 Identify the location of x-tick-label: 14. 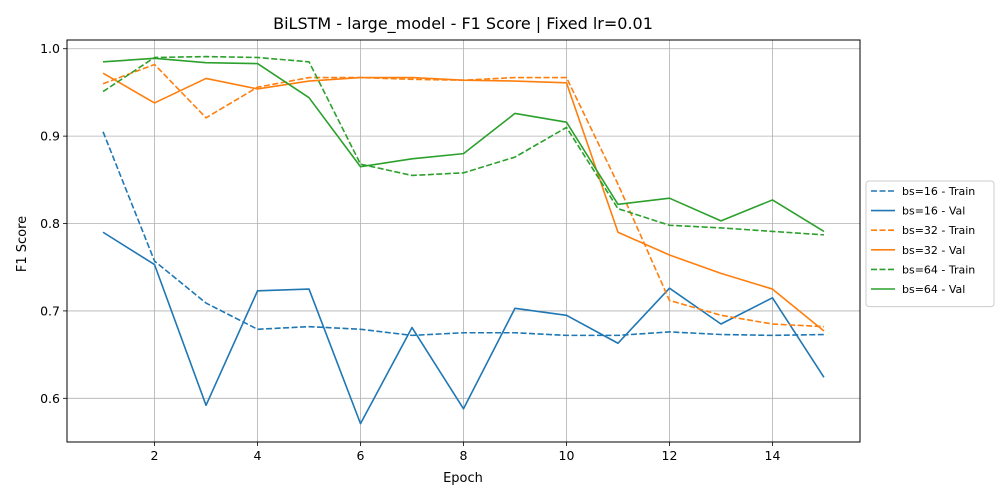
(773, 455).